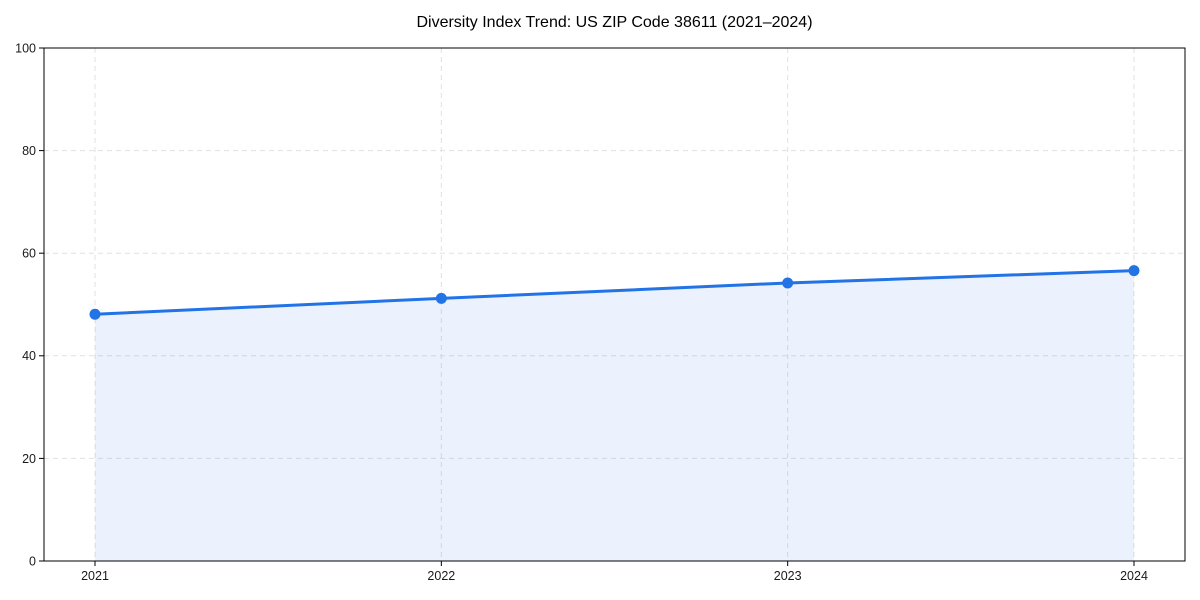  What do you see at coordinates (29, 254) in the screenshot?
I see `y-tick-label: 60` at bounding box center [29, 254].